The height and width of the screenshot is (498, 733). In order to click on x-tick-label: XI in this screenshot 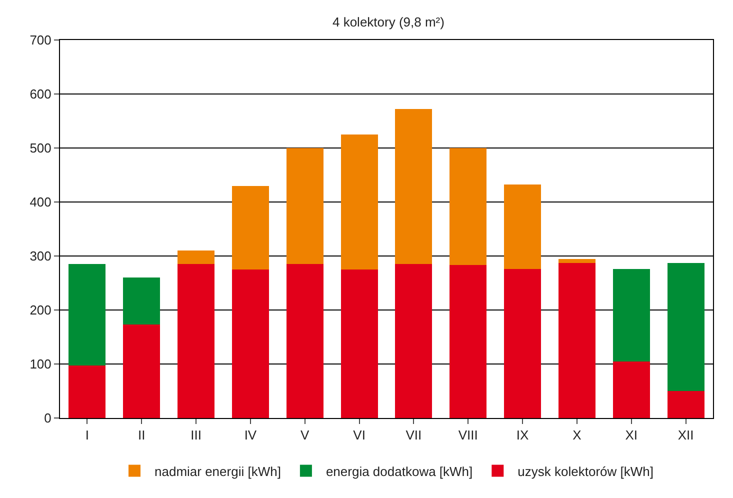, I will do `click(631, 435)`.